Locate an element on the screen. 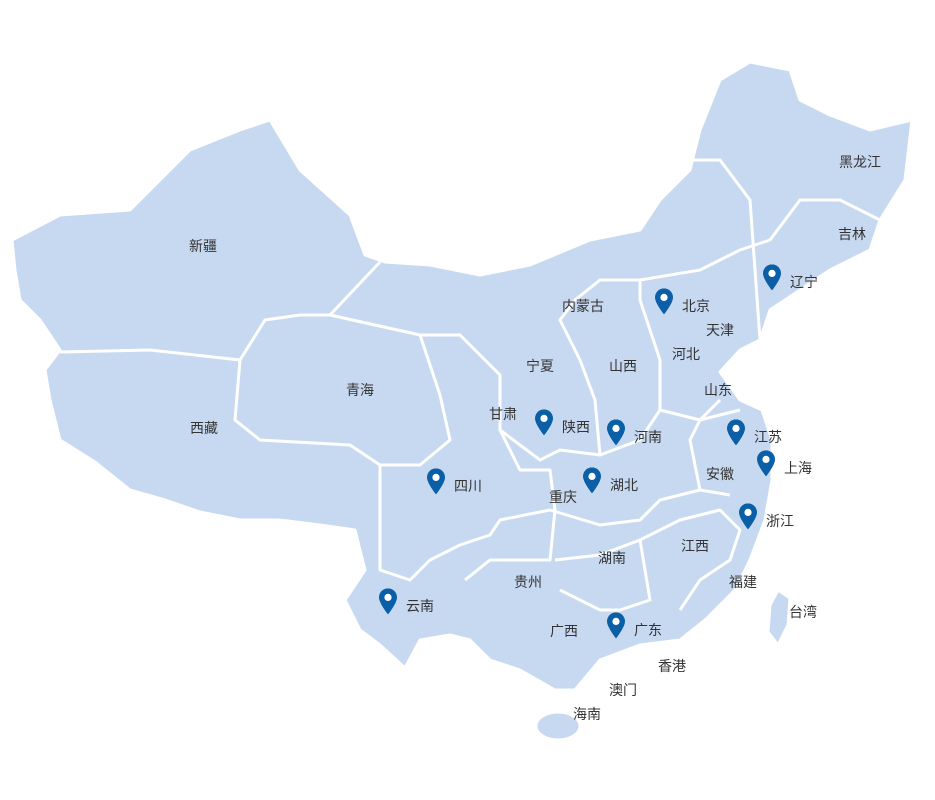 The width and height of the screenshot is (935, 800). region-label: 北京 is located at coordinates (696, 307).